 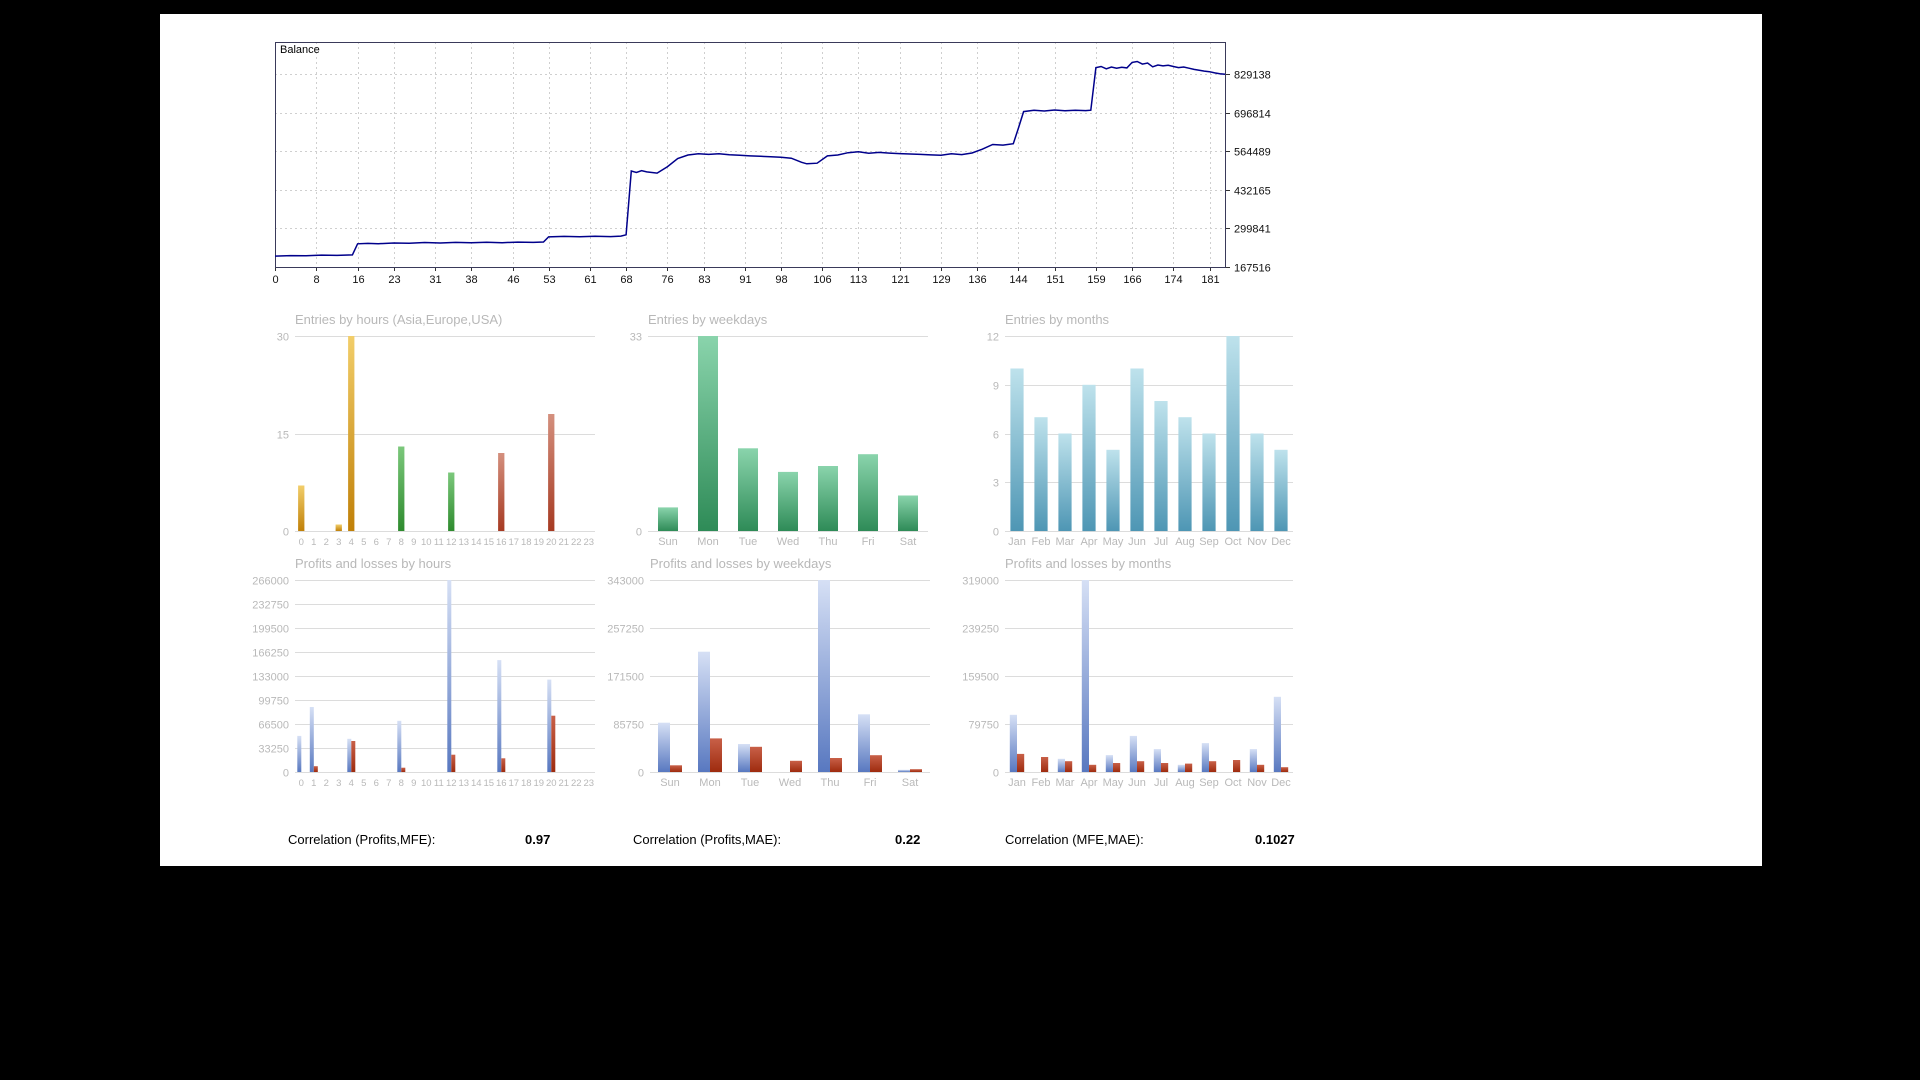 I want to click on chart-title: Profits and losses by weekdays, so click(x=741, y=563).